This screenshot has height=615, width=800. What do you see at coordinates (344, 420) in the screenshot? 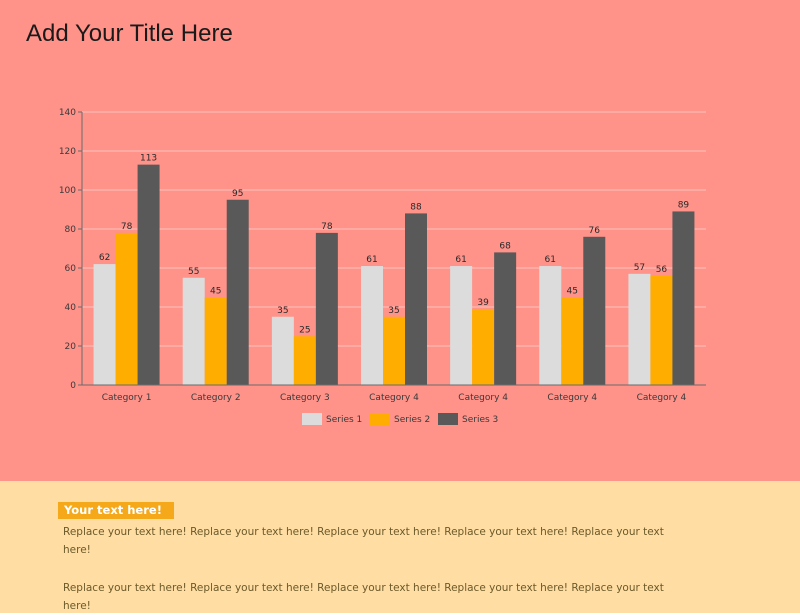
I see `legend-label-series-1: Series 1` at bounding box center [344, 420].